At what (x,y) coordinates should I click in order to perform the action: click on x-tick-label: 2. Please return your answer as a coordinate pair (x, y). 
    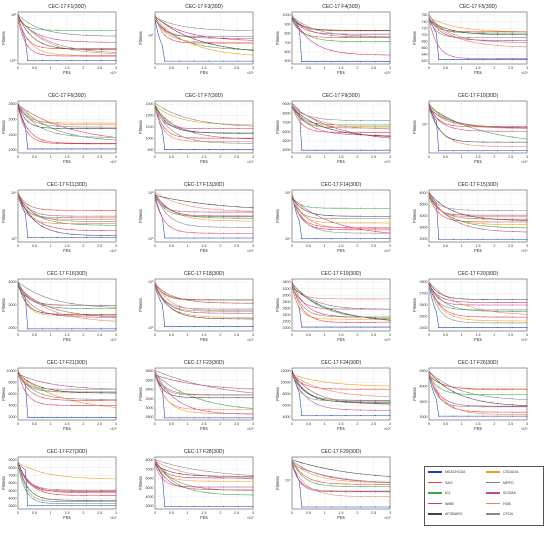
    Looking at the image, I should click on (494, 335).